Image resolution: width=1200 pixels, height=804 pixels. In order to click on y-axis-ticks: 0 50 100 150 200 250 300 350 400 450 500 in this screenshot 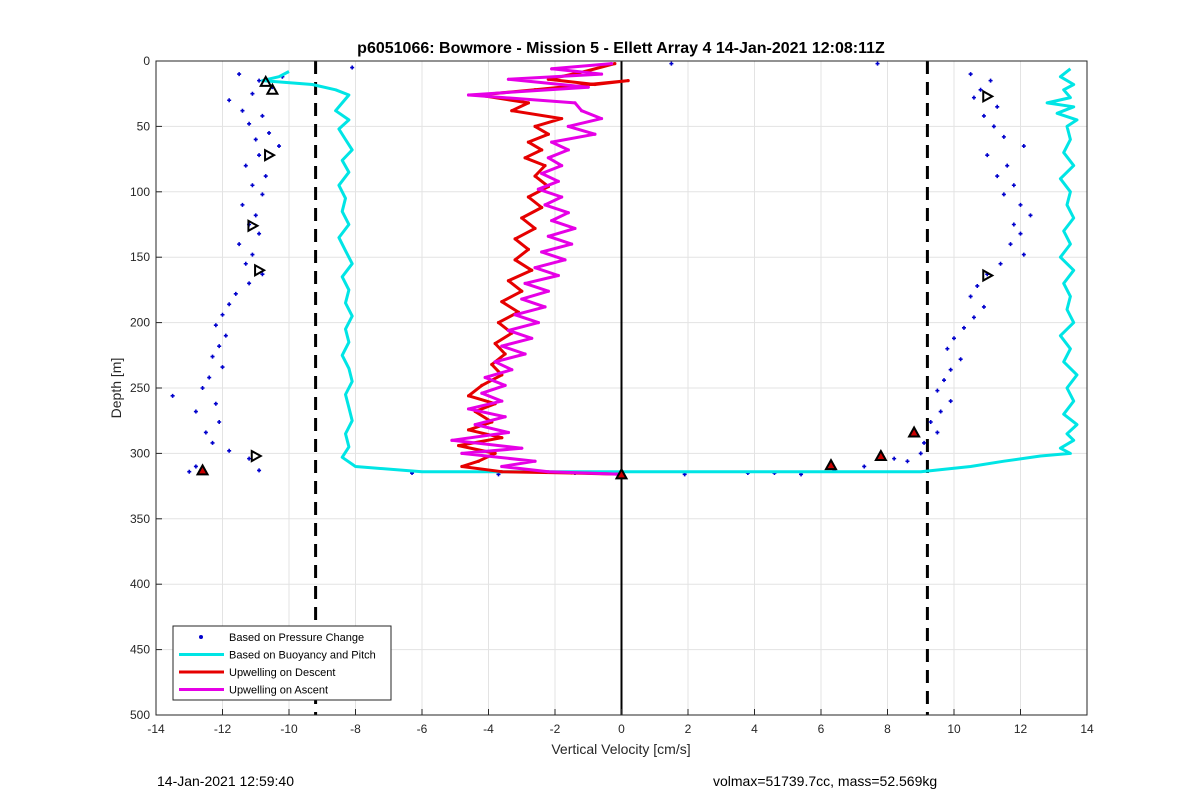, I will do `click(146, 388)`.